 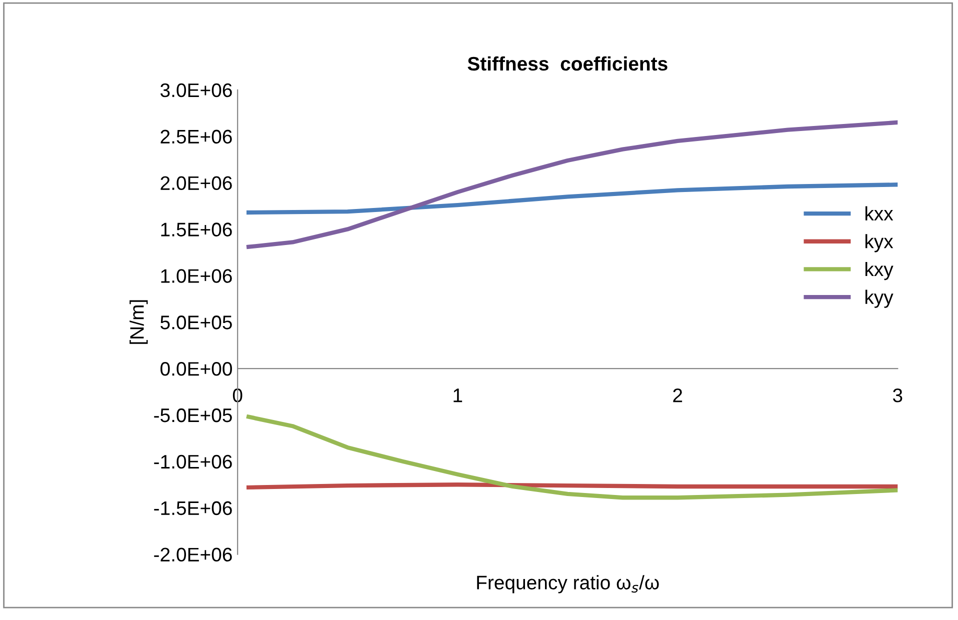 I want to click on legend-label: kyx, so click(x=879, y=243).